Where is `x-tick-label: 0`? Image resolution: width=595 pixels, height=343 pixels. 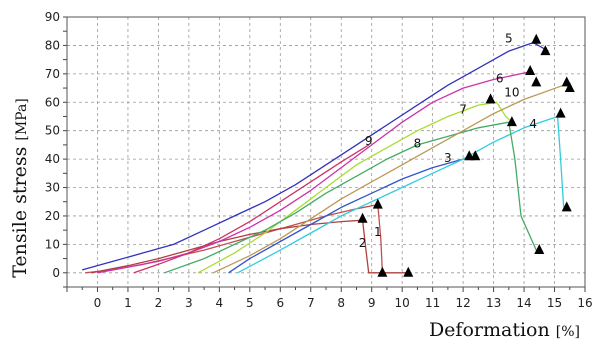 x-tick-label: 0 is located at coordinates (98, 303).